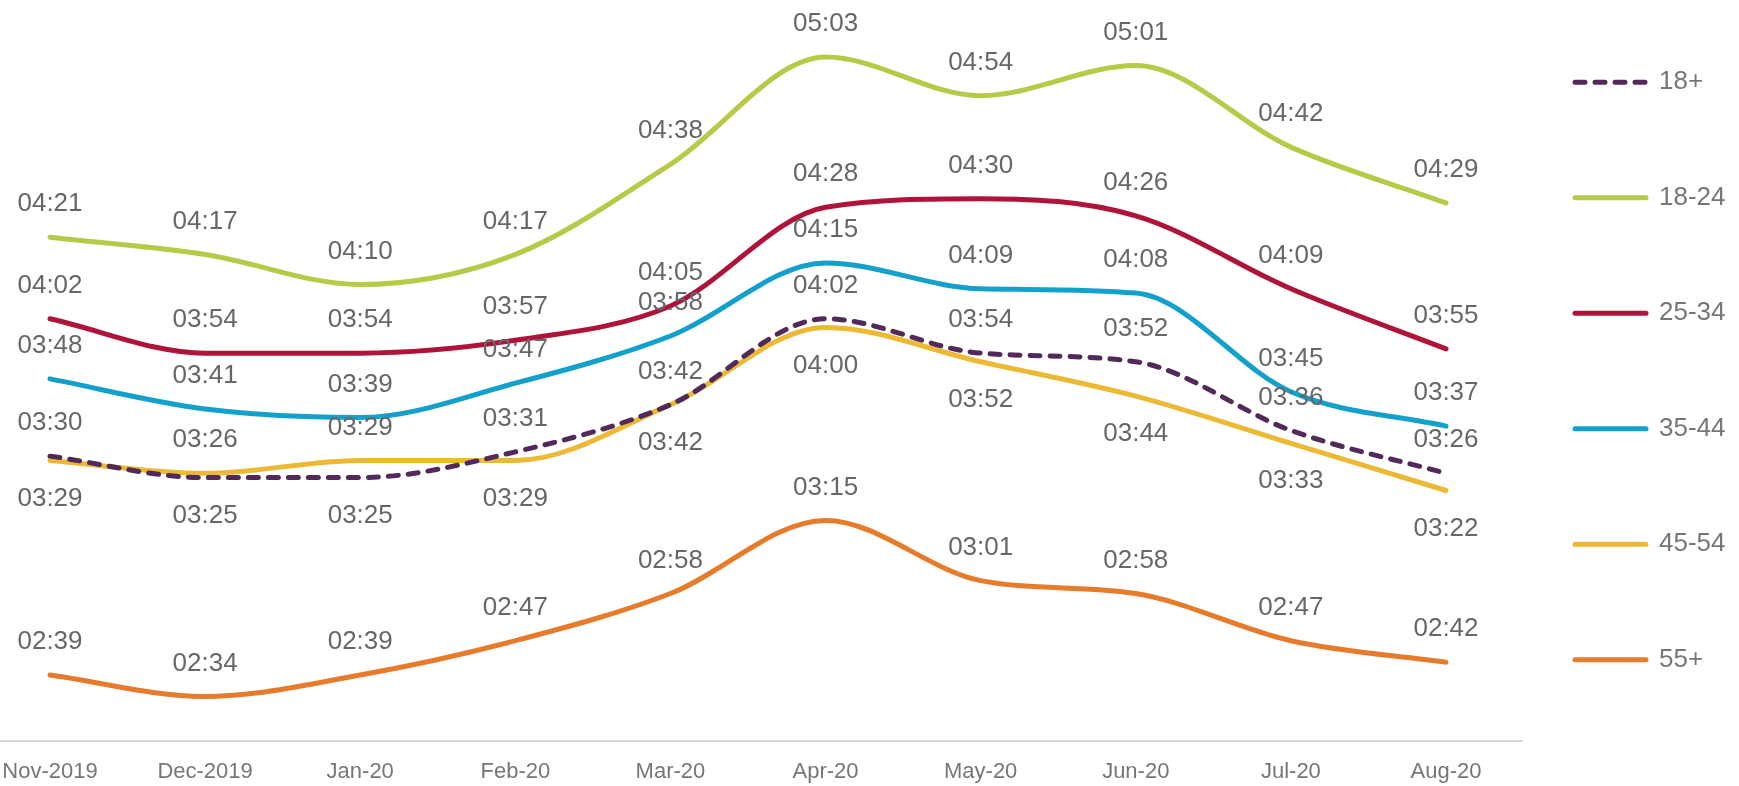  I want to click on x-tick-label: Jan-20, so click(360, 771).